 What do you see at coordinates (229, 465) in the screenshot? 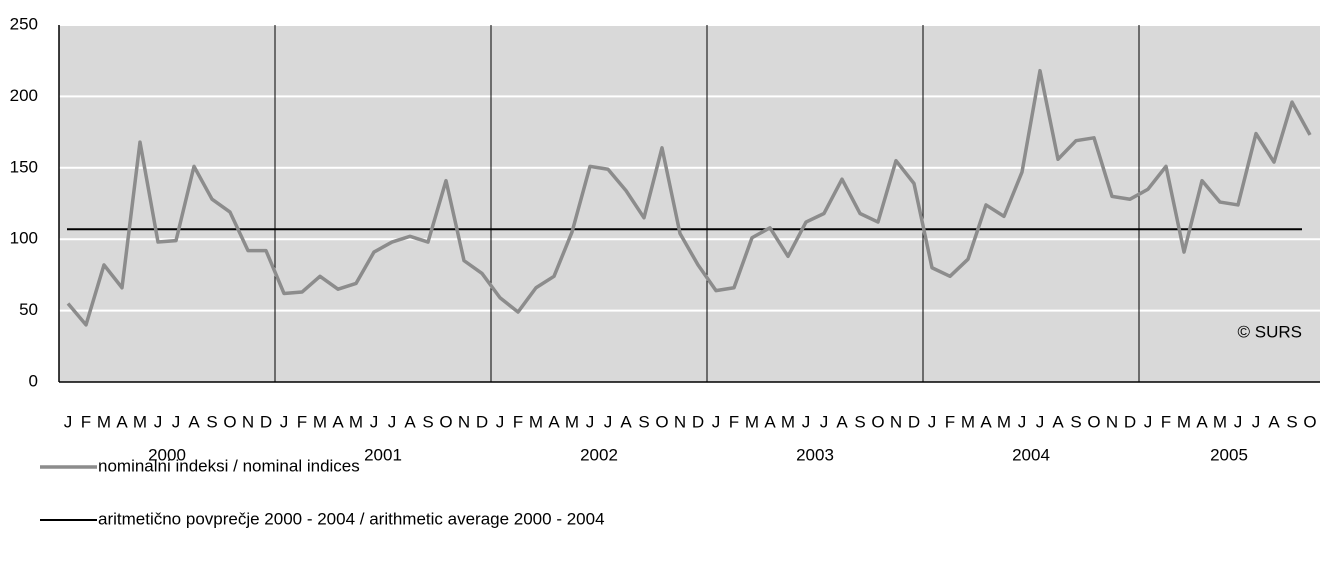
I see `legend-label: nominalni indeksi / nominal indices` at bounding box center [229, 465].